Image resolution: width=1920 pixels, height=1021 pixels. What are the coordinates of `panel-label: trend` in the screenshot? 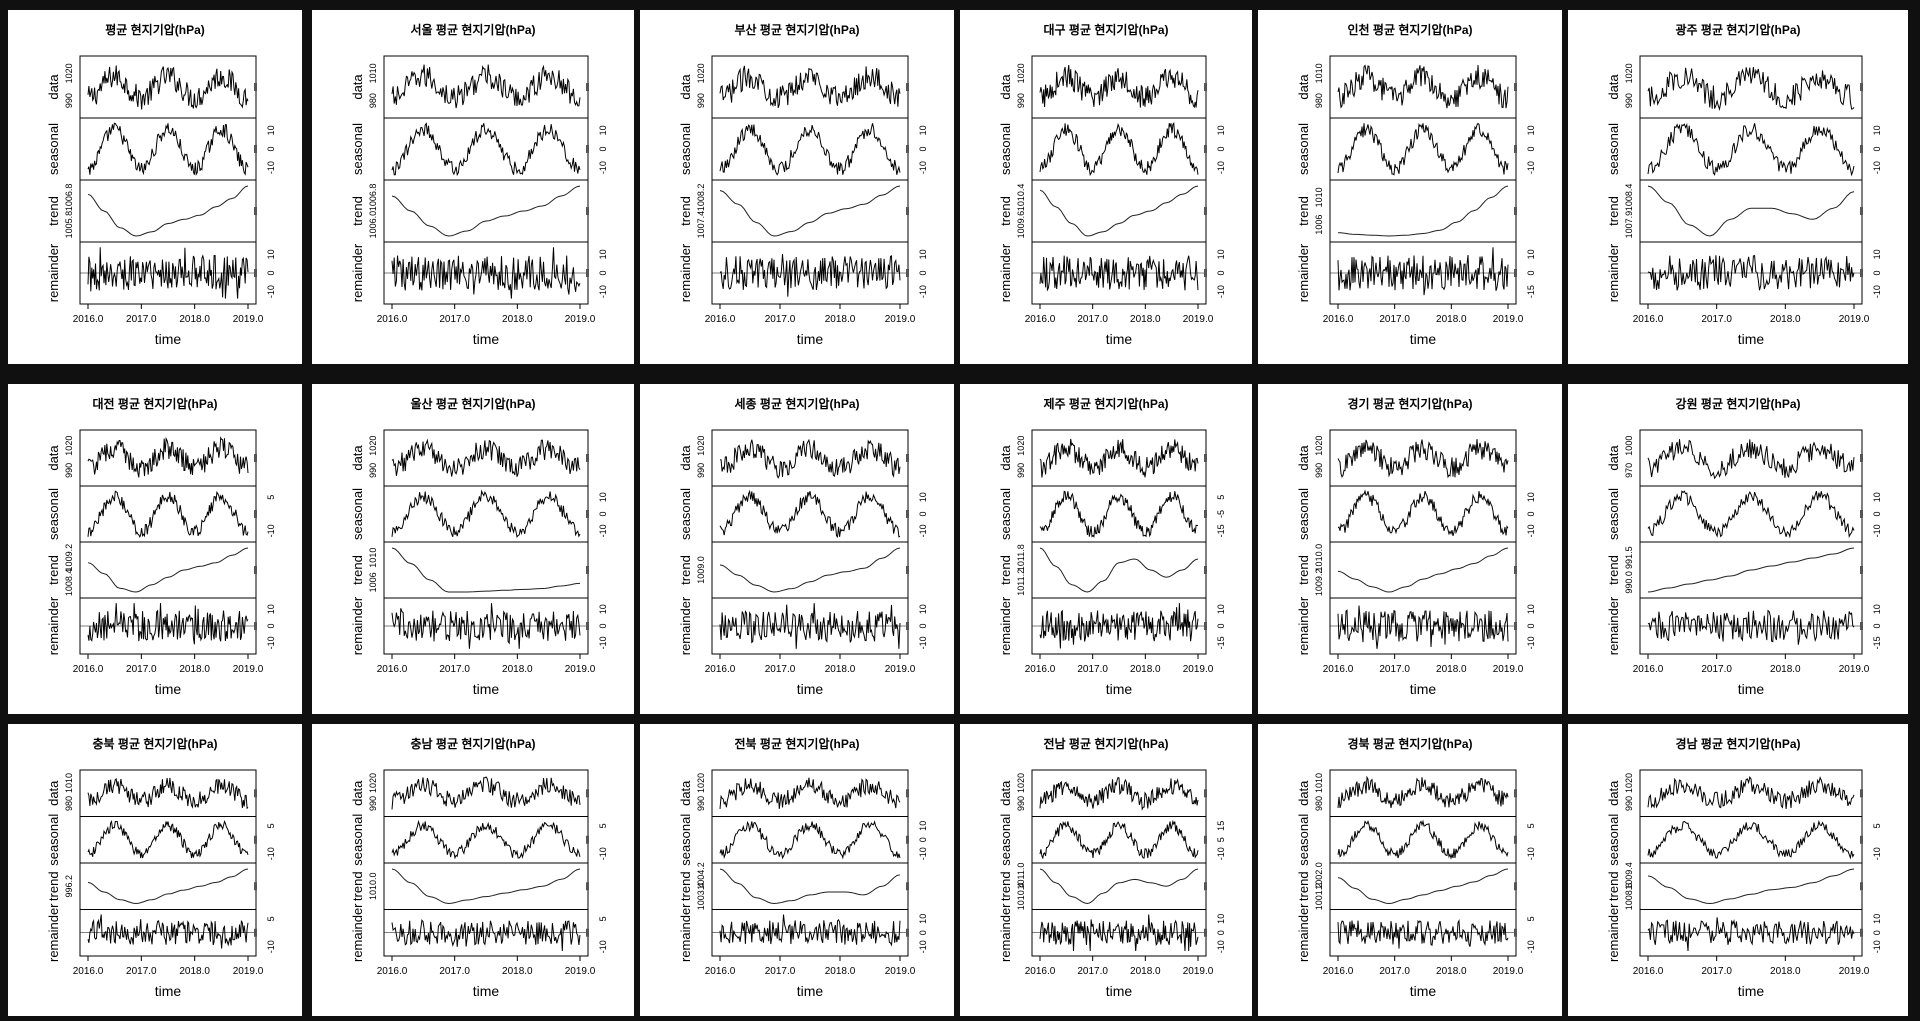 It's located at (357, 211).